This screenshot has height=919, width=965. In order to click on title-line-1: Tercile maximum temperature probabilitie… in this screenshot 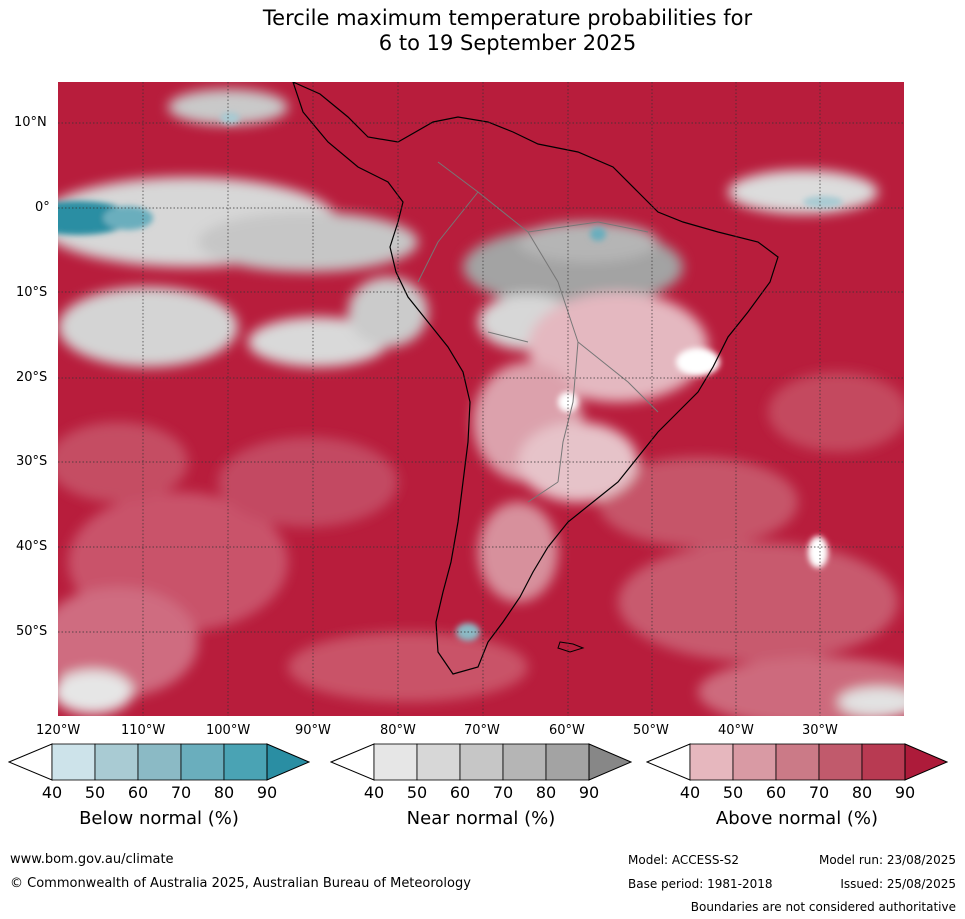, I will do `click(507, 18)`.